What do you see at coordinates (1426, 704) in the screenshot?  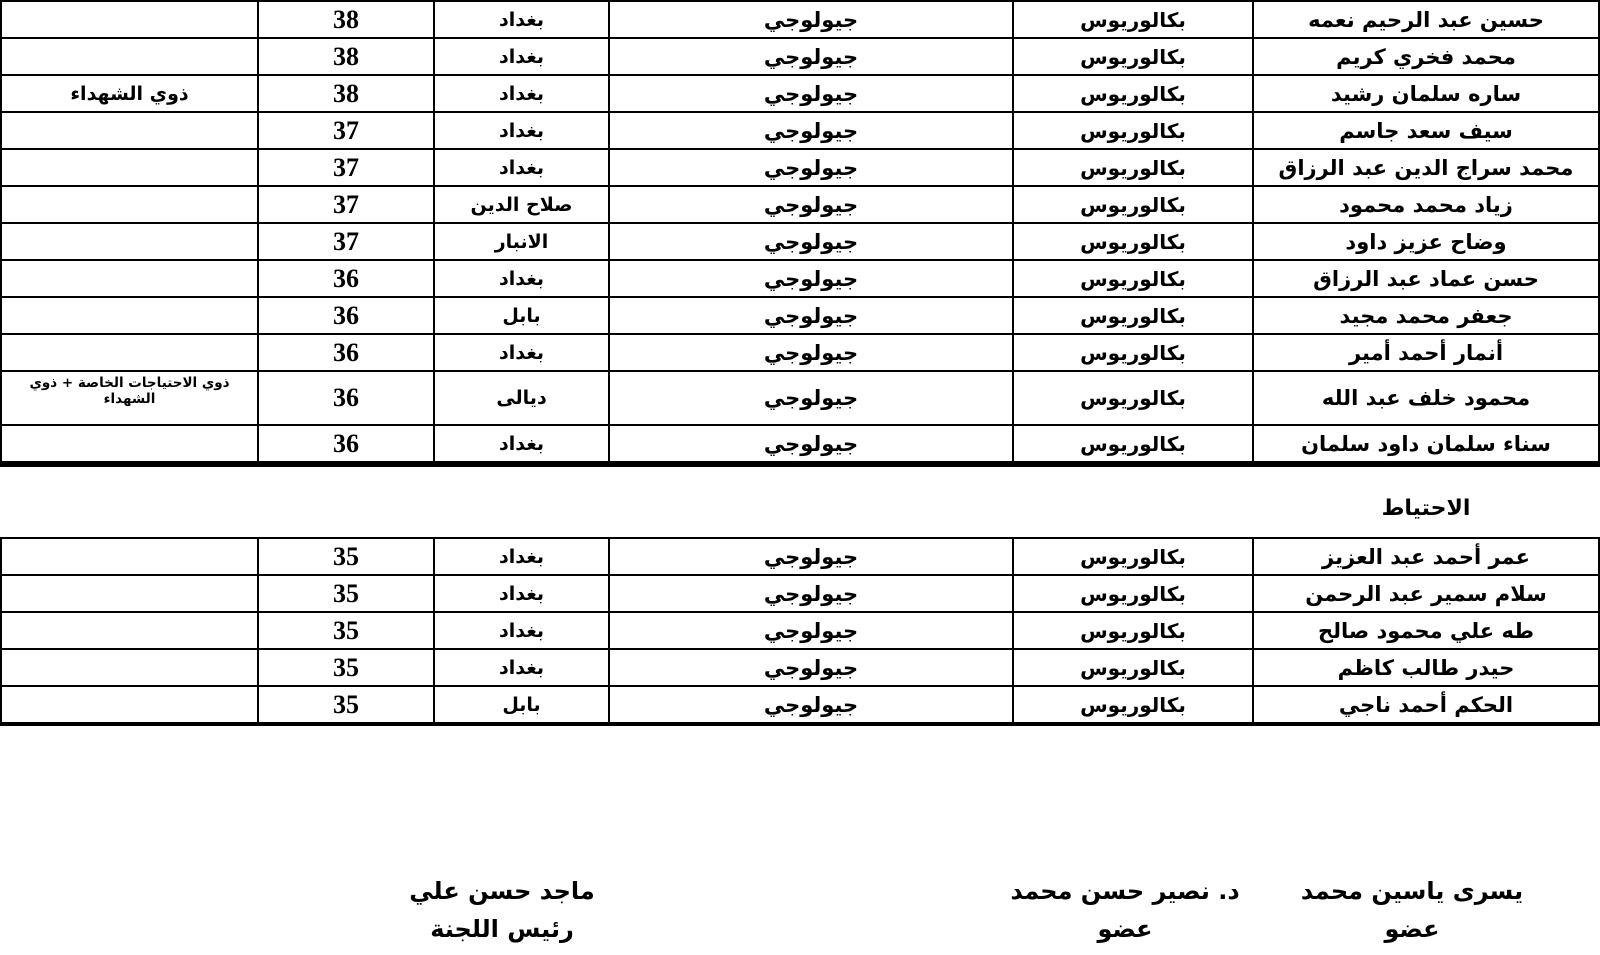 I see `name-cell: الحكم أحمد ناجي` at bounding box center [1426, 704].